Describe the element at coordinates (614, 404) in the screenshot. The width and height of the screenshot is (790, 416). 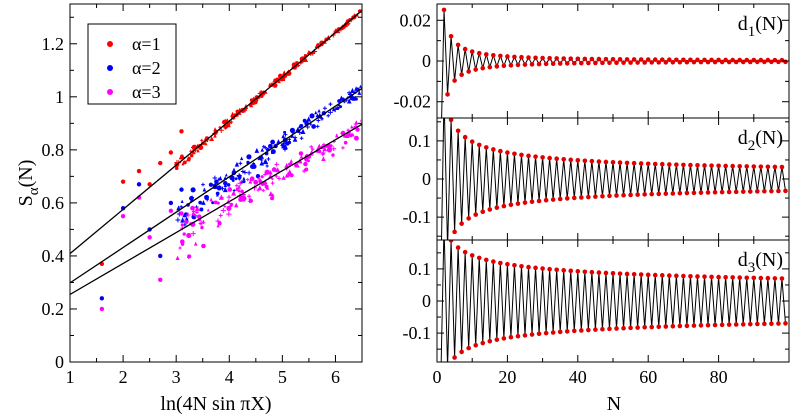
I see `oscillation-x-axis-label: N` at that location.